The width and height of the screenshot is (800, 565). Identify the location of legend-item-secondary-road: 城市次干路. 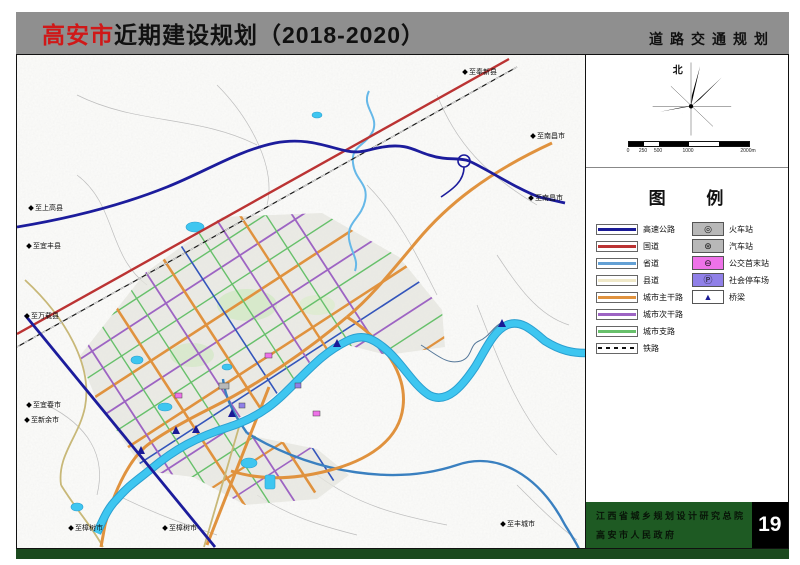
(644, 314).